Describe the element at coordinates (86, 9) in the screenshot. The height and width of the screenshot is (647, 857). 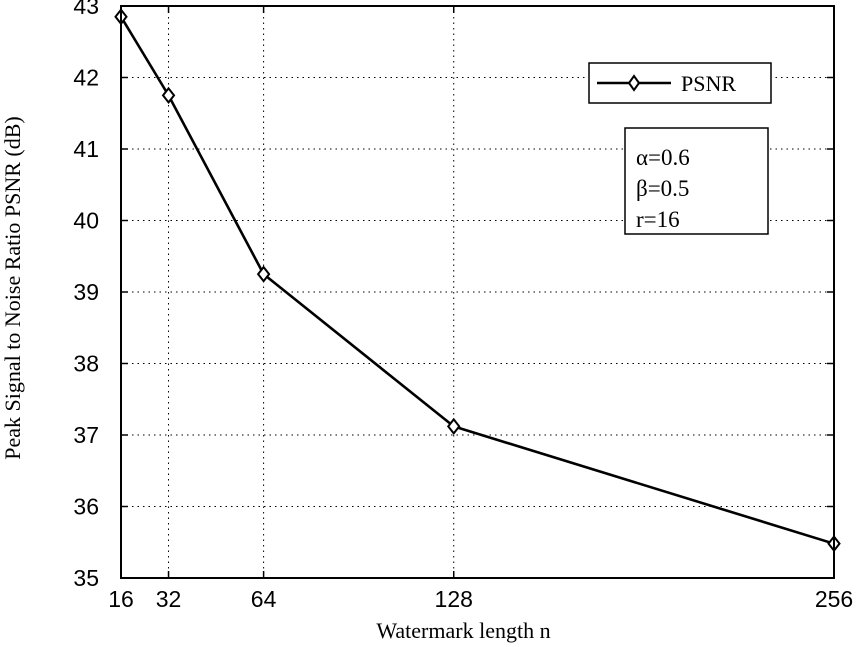
I see `y-tick-label: 43` at that location.